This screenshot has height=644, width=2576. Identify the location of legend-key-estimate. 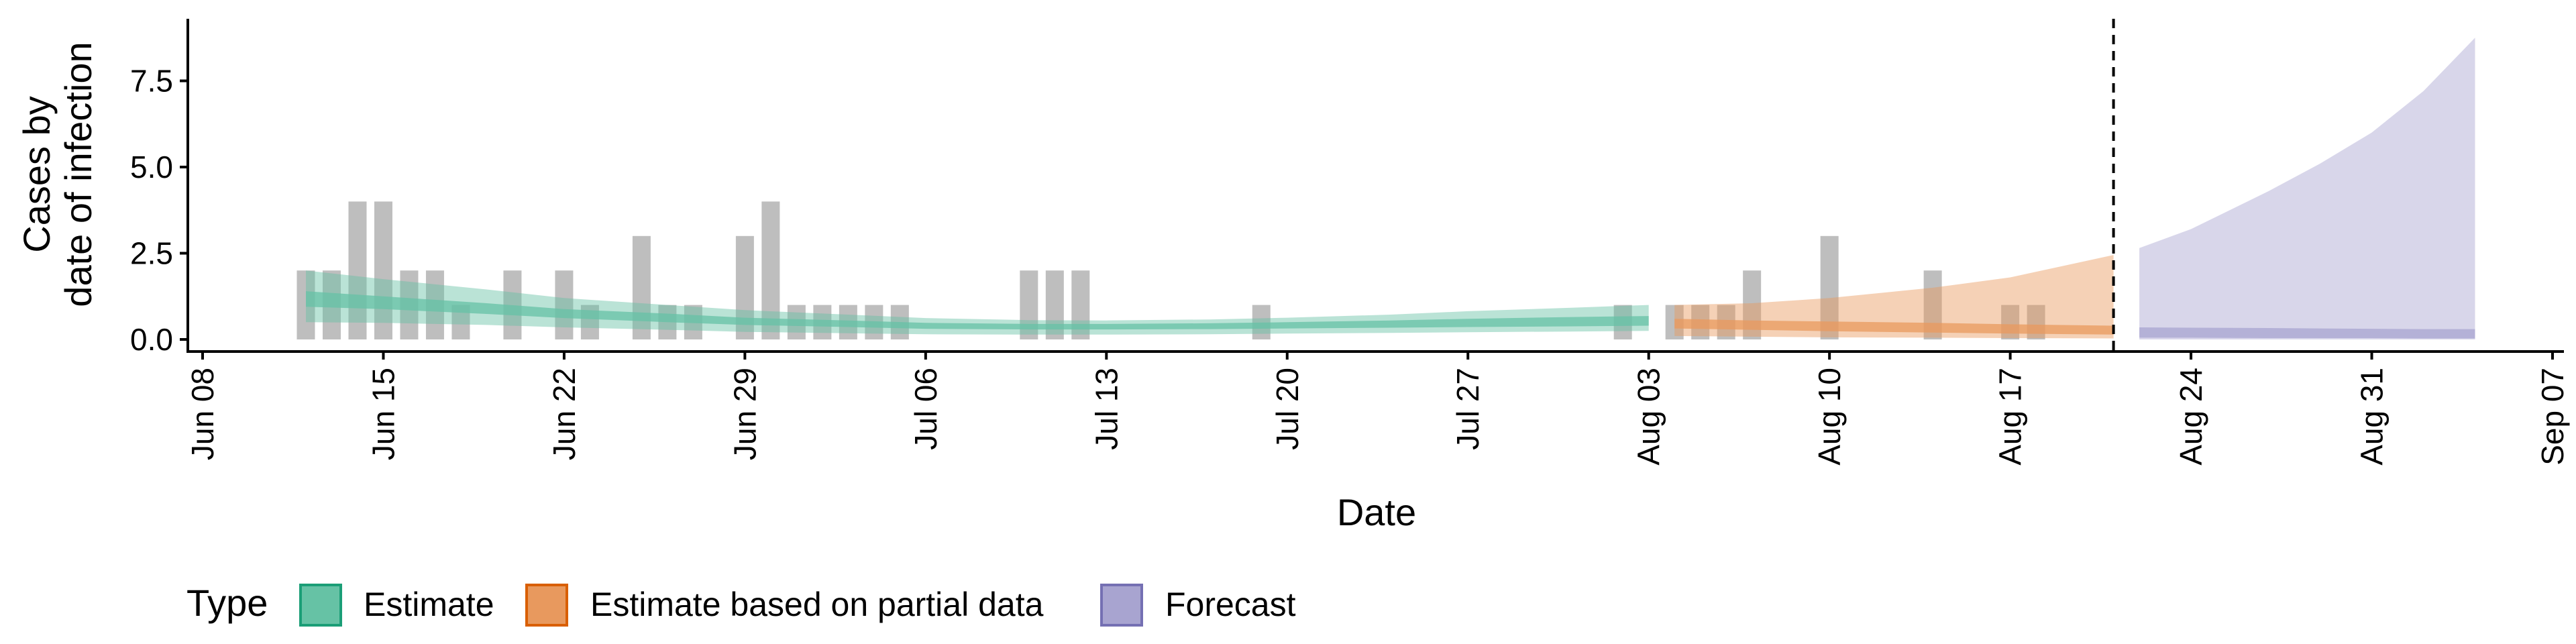
(320, 605).